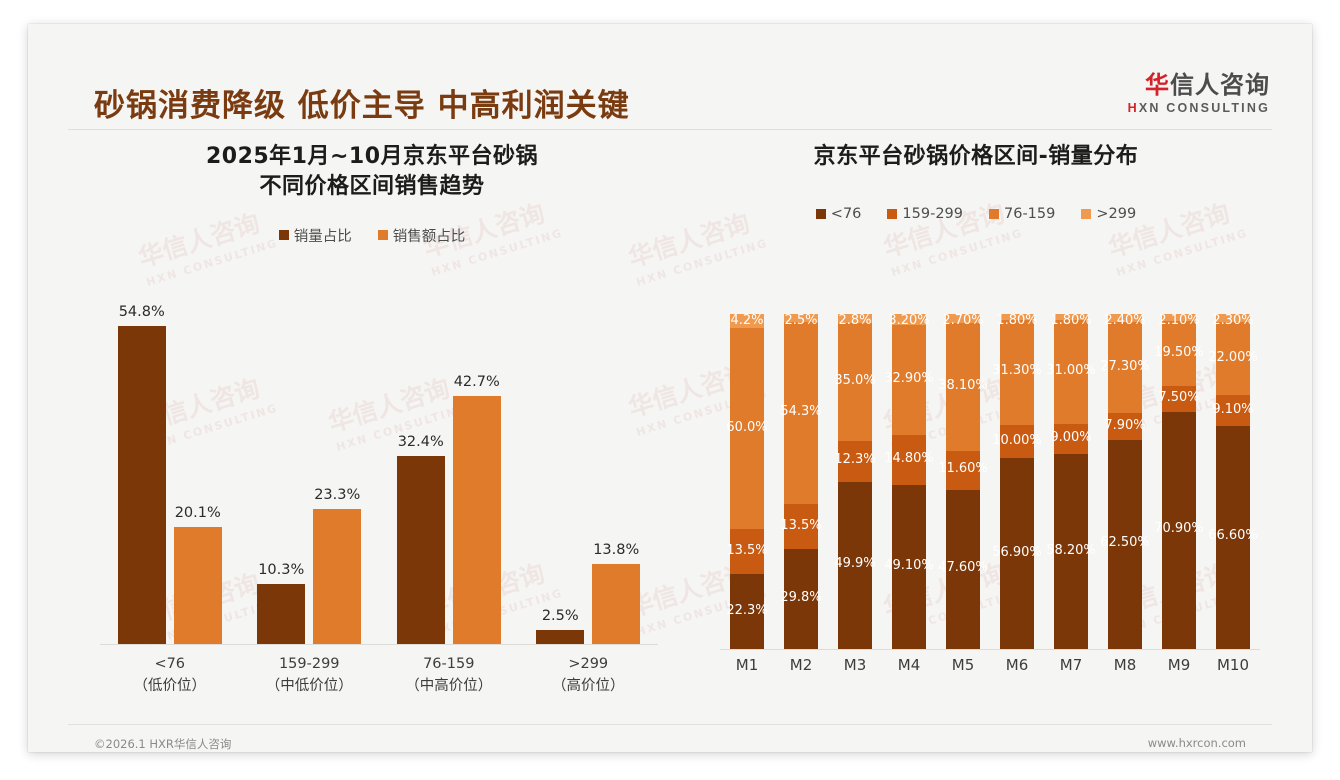 This screenshot has height=780, width=1340. What do you see at coordinates (170, 470) in the screenshot?
I see `bar-group: 54.8% 20.1%` at bounding box center [170, 470].